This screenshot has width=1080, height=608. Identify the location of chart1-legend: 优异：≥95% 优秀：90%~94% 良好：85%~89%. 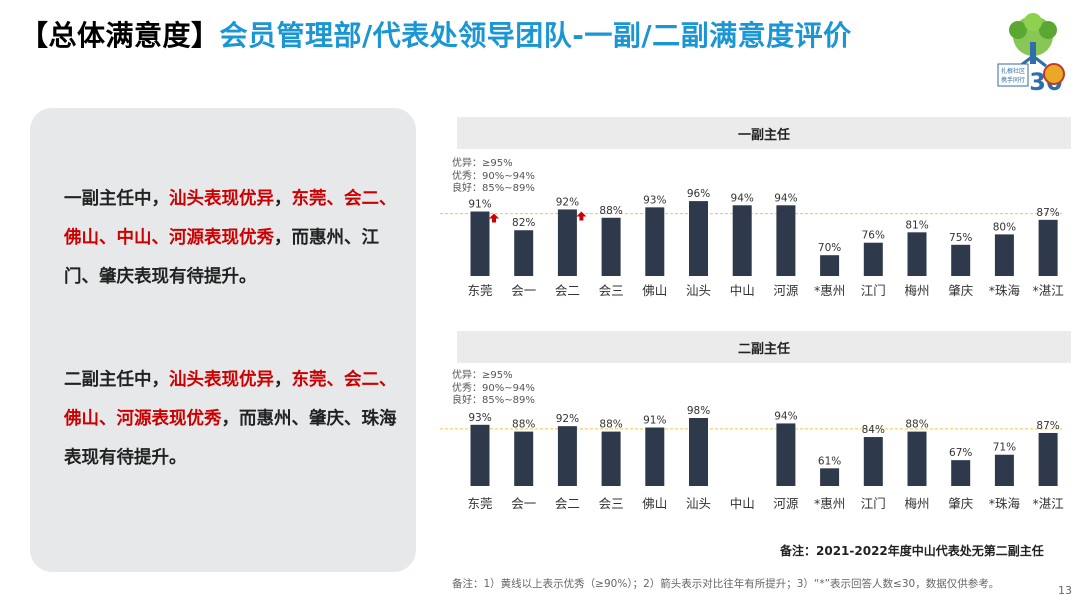
(493, 177).